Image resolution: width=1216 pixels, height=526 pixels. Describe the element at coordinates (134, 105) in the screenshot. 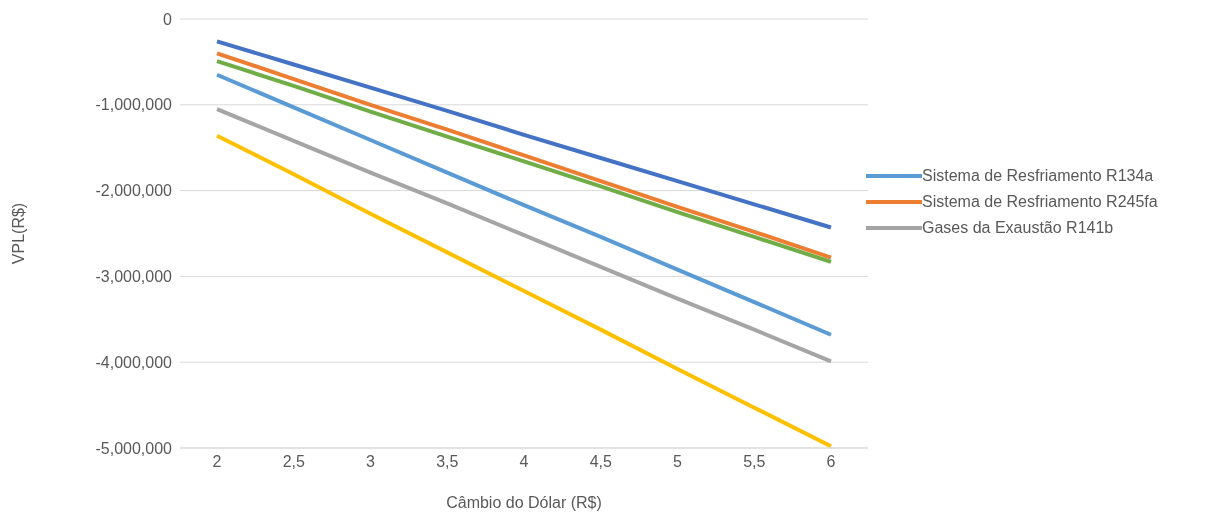

I see `y-tick-label: -1,000,000` at that location.